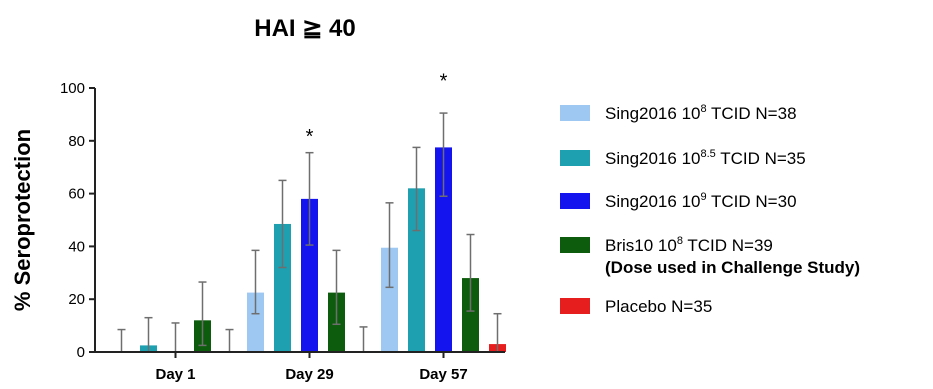 Image resolution: width=933 pixels, height=389 pixels. Describe the element at coordinates (575, 201) in the screenshot. I see `legend-swatch-s3` at that location.